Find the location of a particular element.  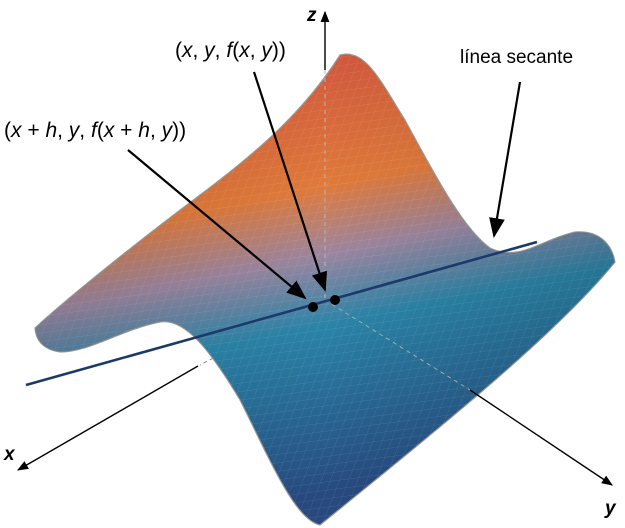

point-x-plus-h-label: (x + h, y, f(x + h, y)) is located at coordinates (95, 130).